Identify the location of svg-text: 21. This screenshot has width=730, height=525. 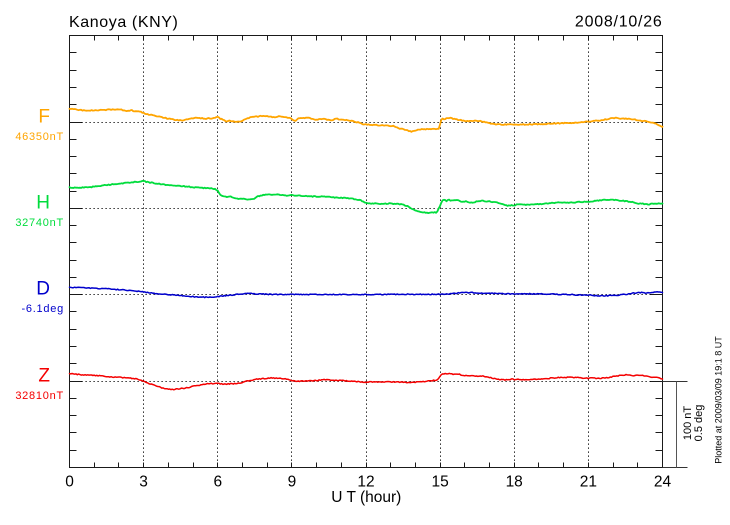
(588, 482).